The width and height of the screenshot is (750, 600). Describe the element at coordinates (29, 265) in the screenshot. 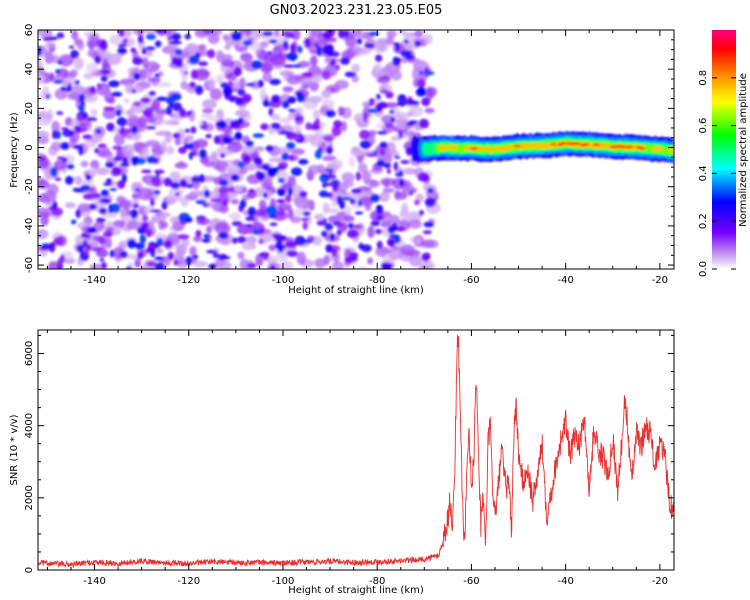

I see `y-tick-label: -60` at that location.